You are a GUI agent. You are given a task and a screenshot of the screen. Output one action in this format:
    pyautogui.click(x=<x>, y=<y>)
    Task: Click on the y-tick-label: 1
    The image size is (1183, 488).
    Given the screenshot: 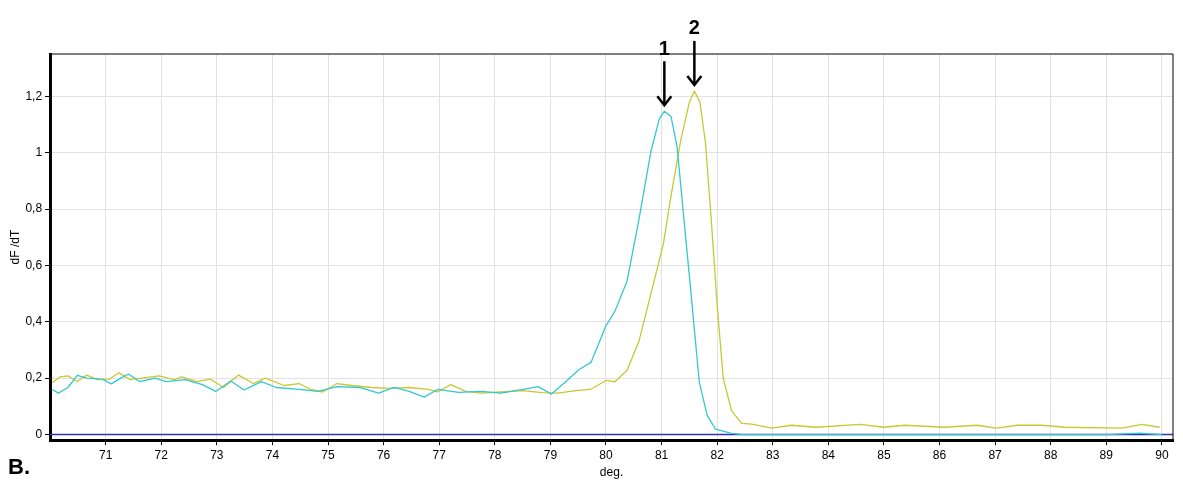 What is the action you would take?
    pyautogui.click(x=39, y=151)
    